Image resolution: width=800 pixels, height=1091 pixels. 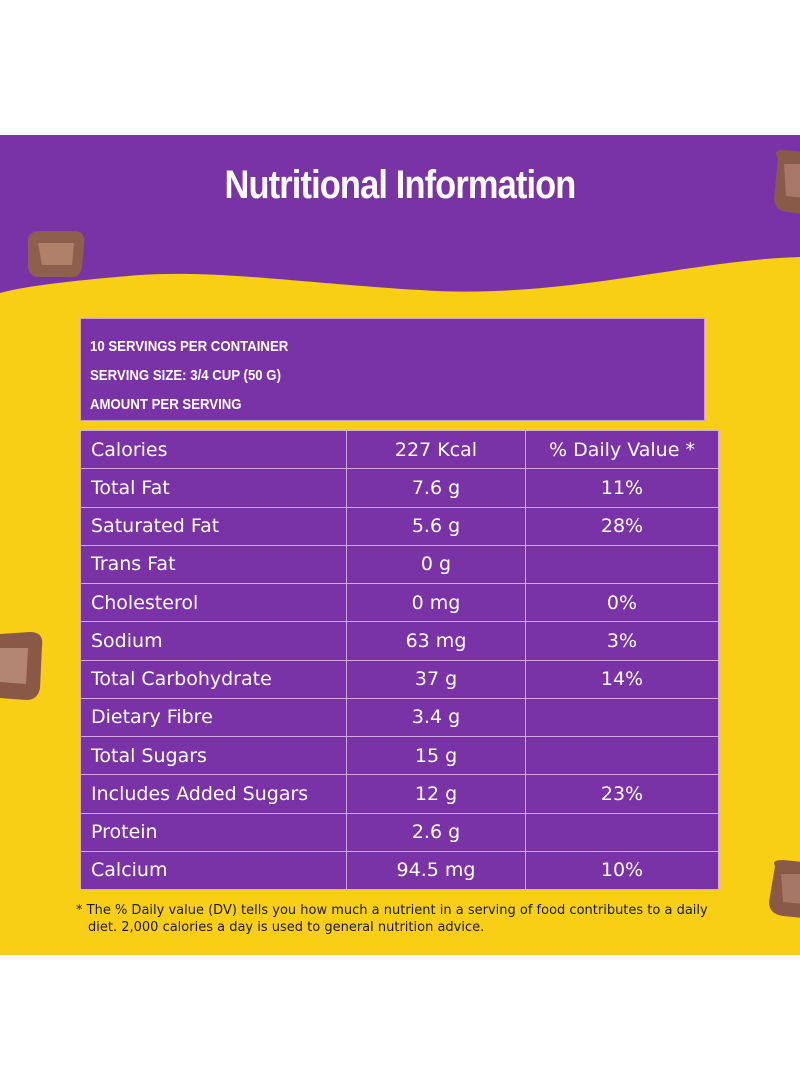 What do you see at coordinates (185, 375) in the screenshot?
I see `serving-size: SERVING SIZE: 3/4 CUP (50 G)` at bounding box center [185, 375].